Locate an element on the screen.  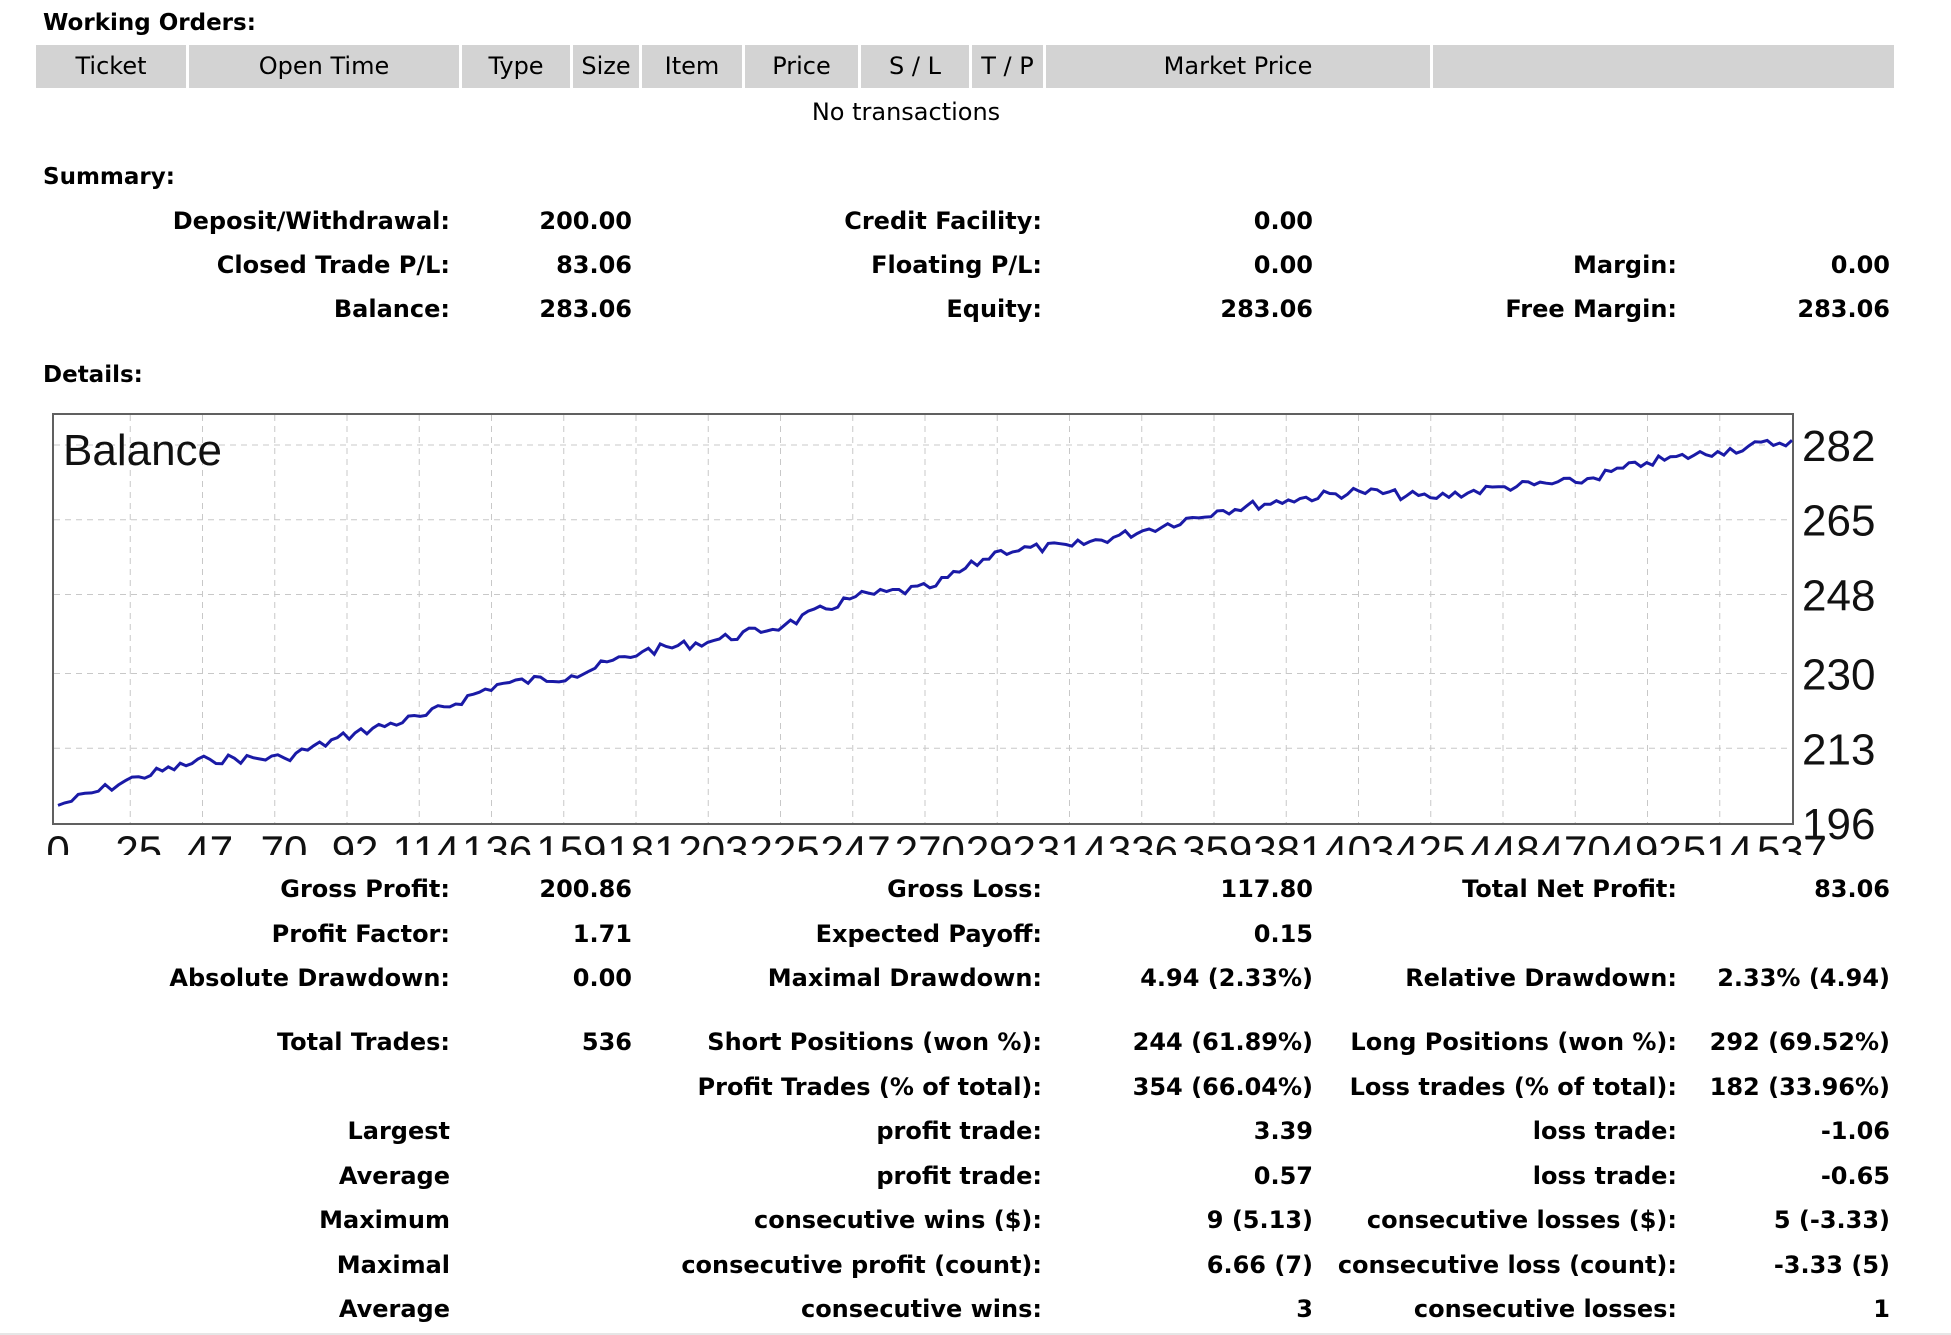
summary-label-r1-c0: Closed Trade P/L: is located at coordinates (333, 265).